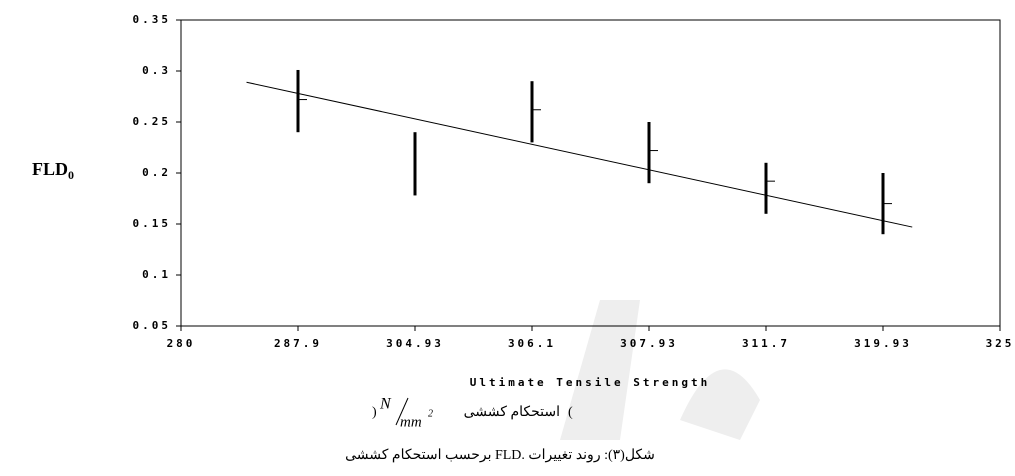 Image resolution: width=1015 pixels, height=476 pixels. I want to click on y-label-main: FLD, so click(50, 169).